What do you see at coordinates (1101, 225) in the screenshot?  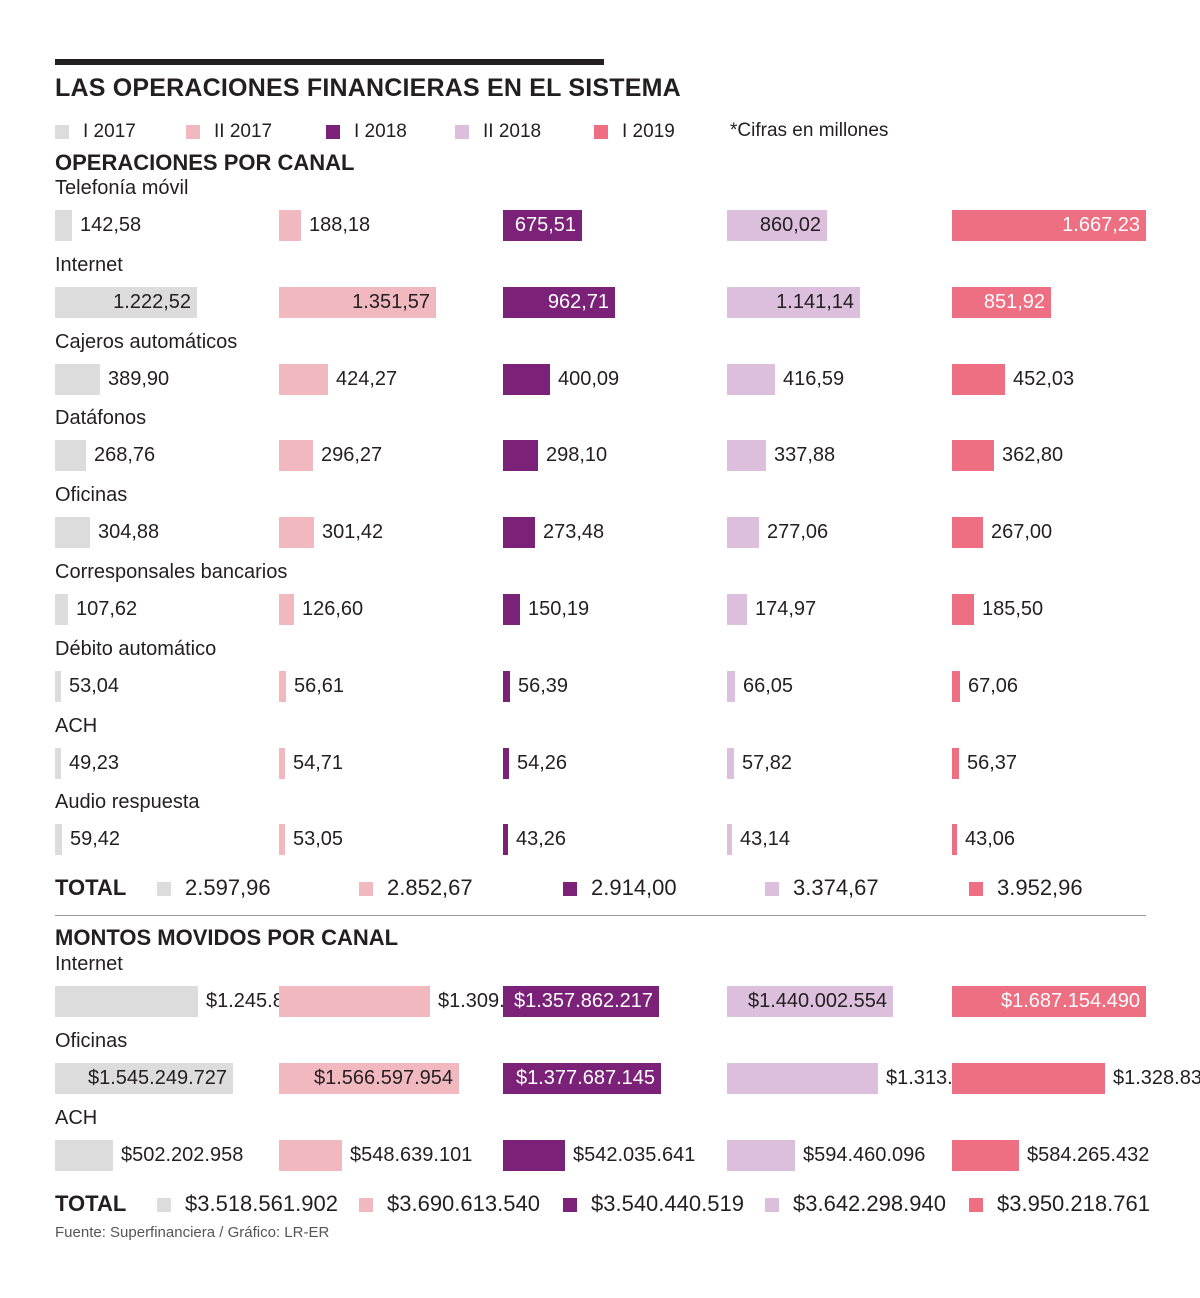 I see `data-label: 1.667,23` at bounding box center [1101, 225].